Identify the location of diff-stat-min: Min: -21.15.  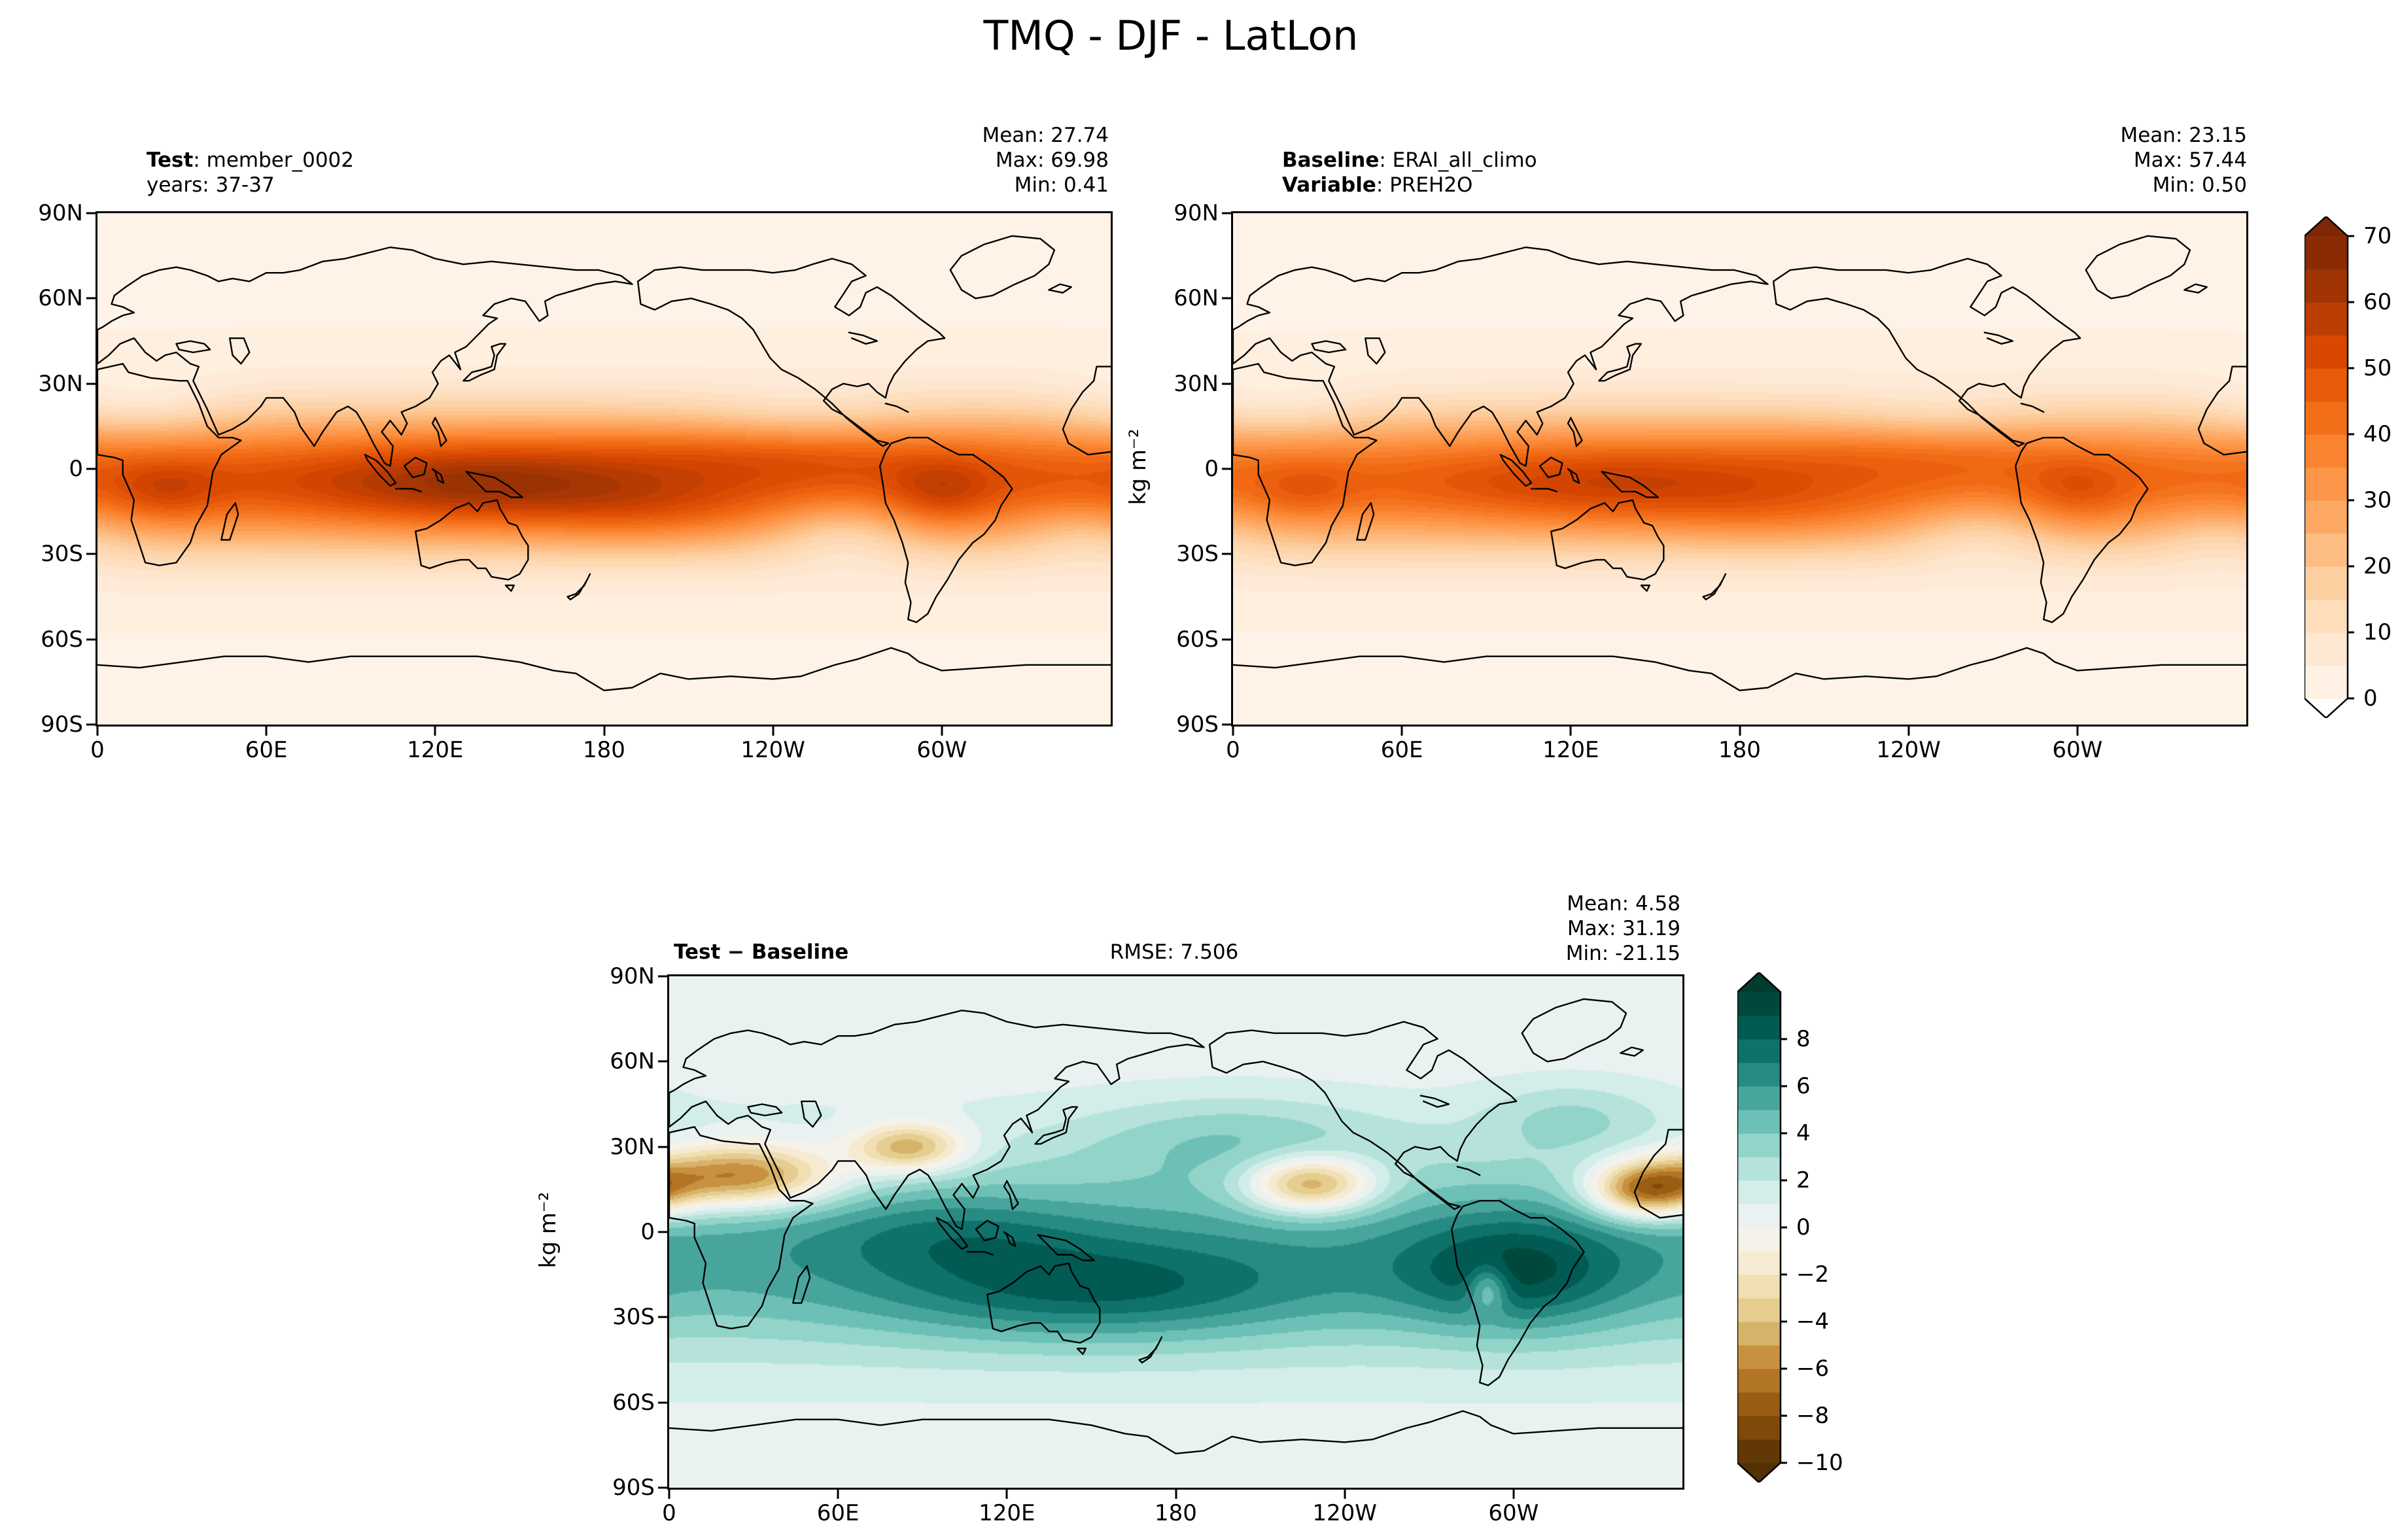
(1622, 953).